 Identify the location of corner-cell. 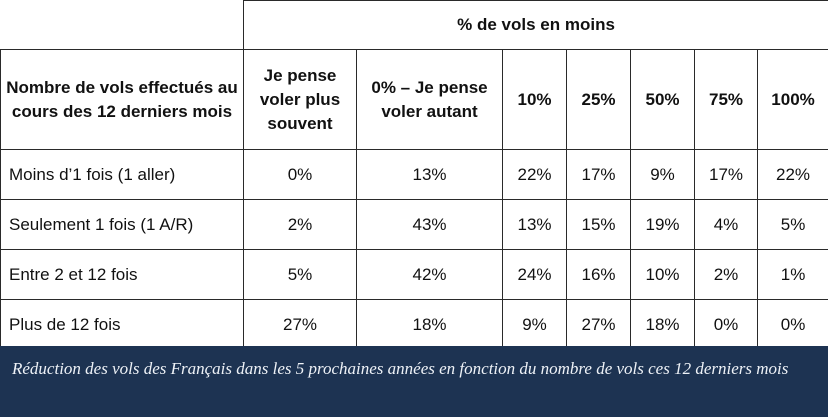
(122, 25).